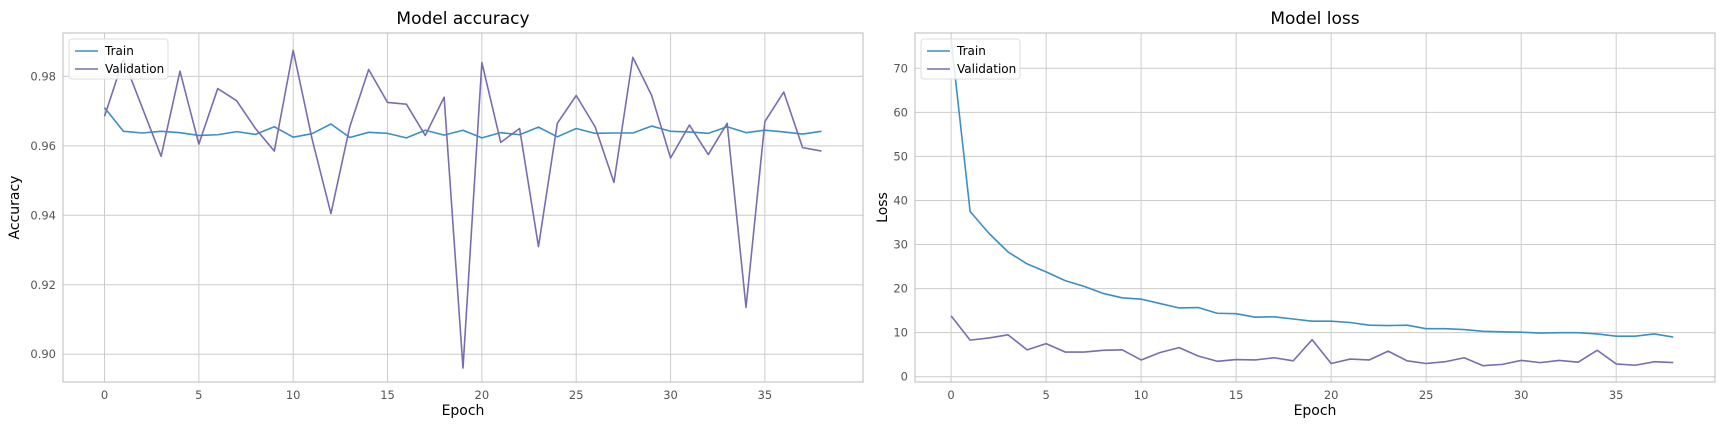 This screenshot has height=436, width=1728. I want to click on y-tick-label: 60, so click(900, 112).